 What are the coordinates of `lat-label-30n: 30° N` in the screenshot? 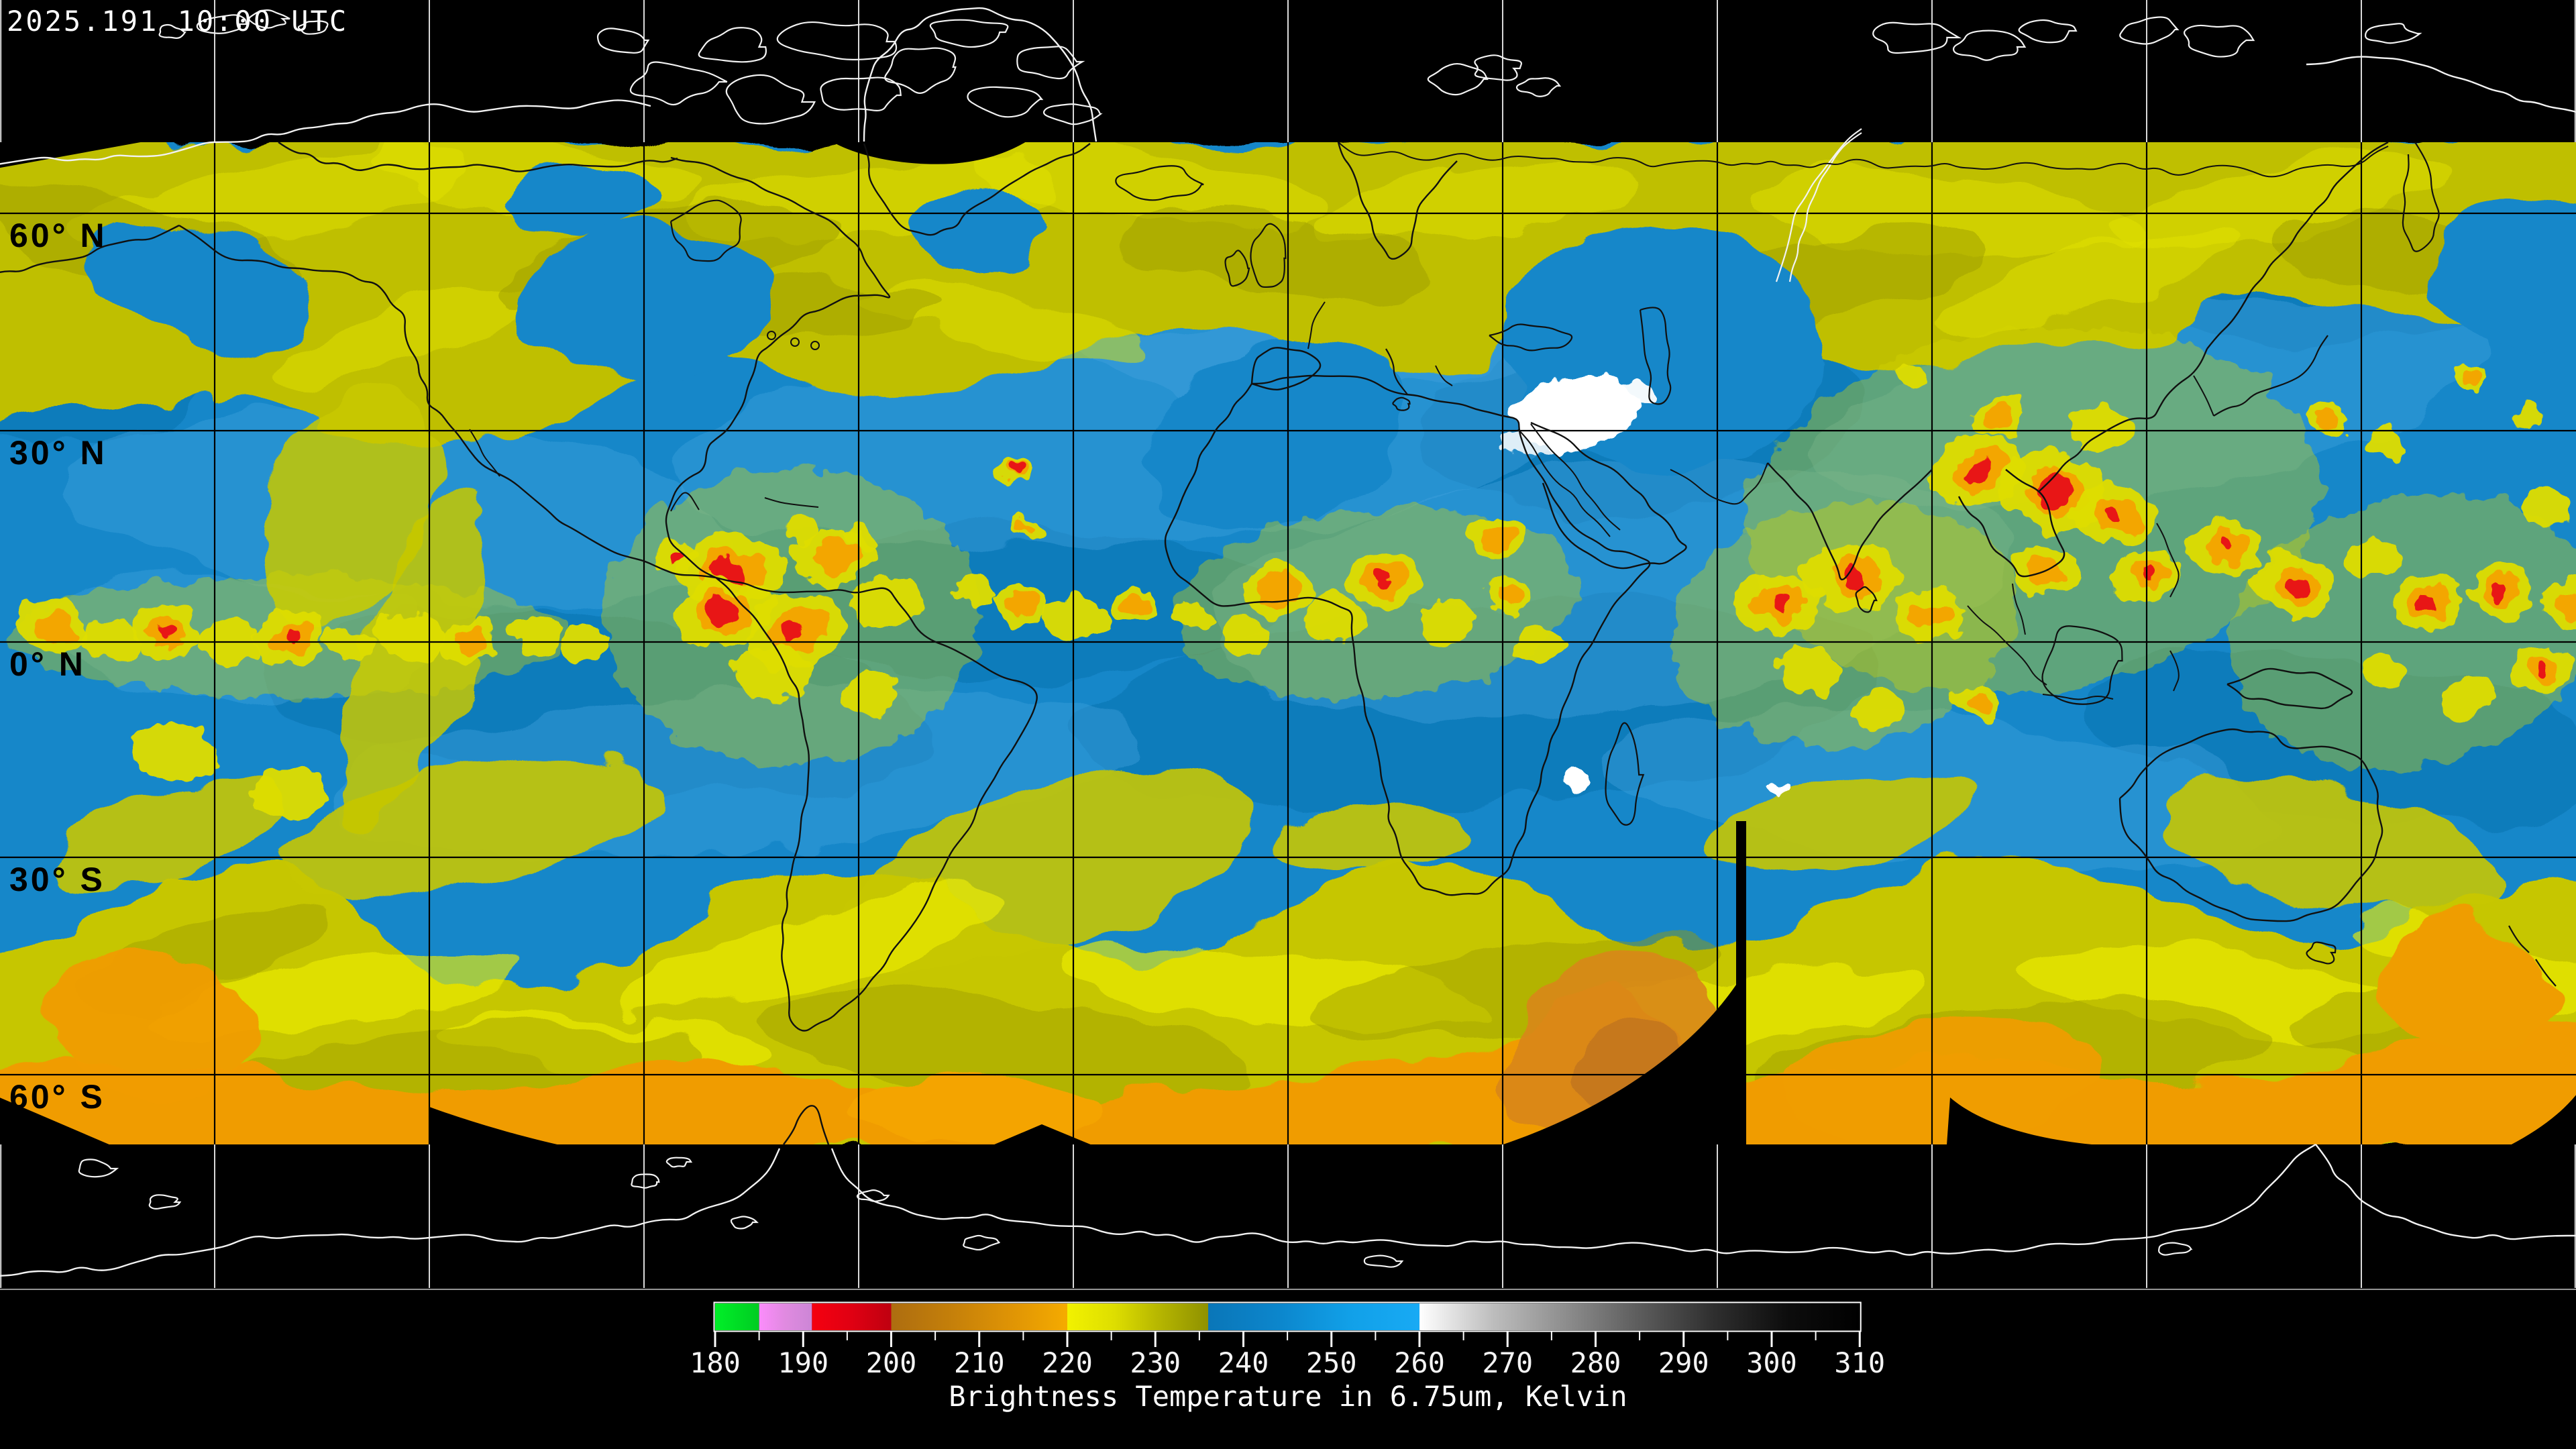 It's located at (58, 453).